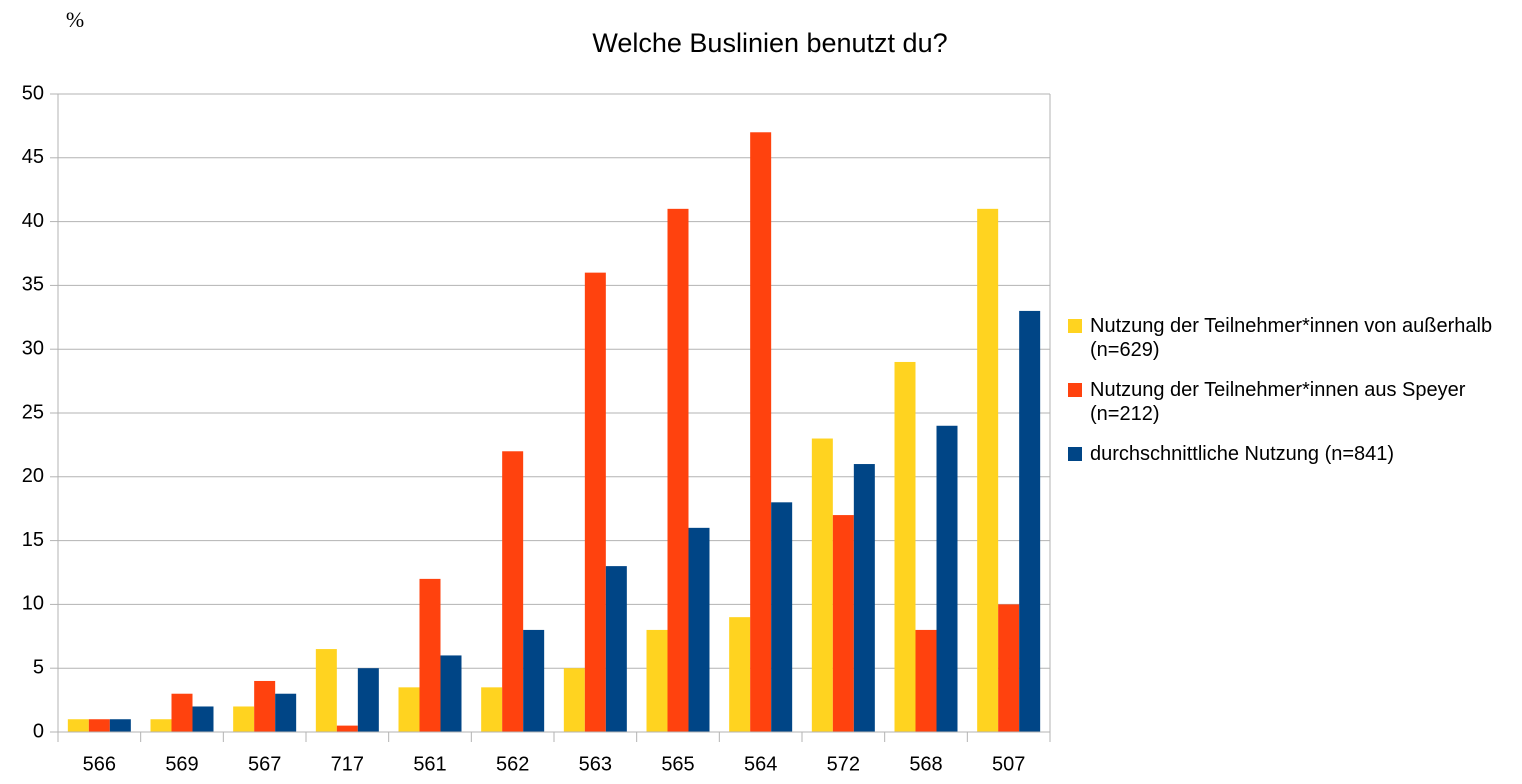 The width and height of the screenshot is (1522, 784). I want to click on x-tick-label: 567, so click(264, 764).